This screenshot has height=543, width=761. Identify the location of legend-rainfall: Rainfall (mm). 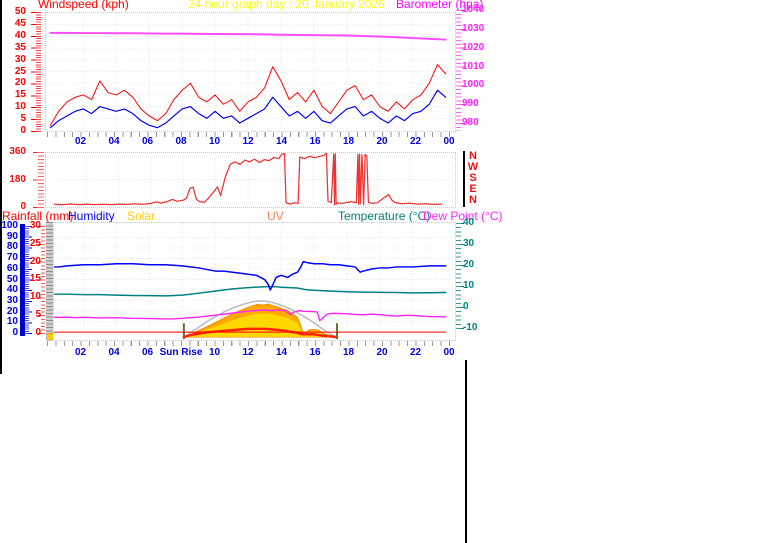
(38, 216).